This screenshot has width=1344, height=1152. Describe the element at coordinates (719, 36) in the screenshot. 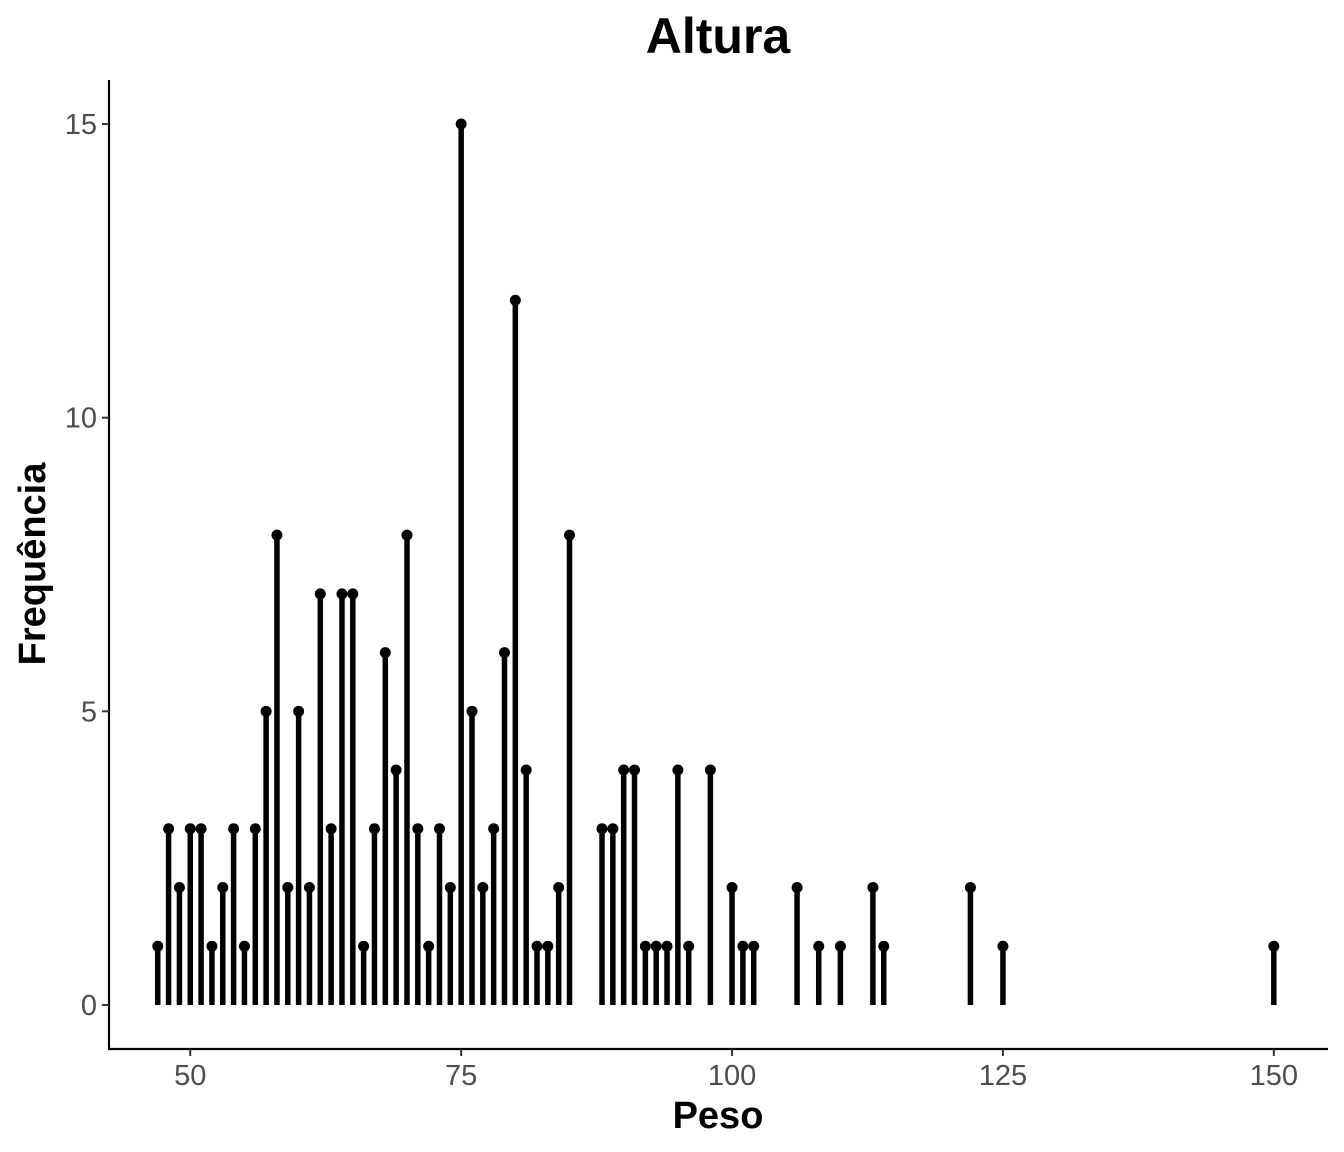

I see `chart-title: Altura` at that location.